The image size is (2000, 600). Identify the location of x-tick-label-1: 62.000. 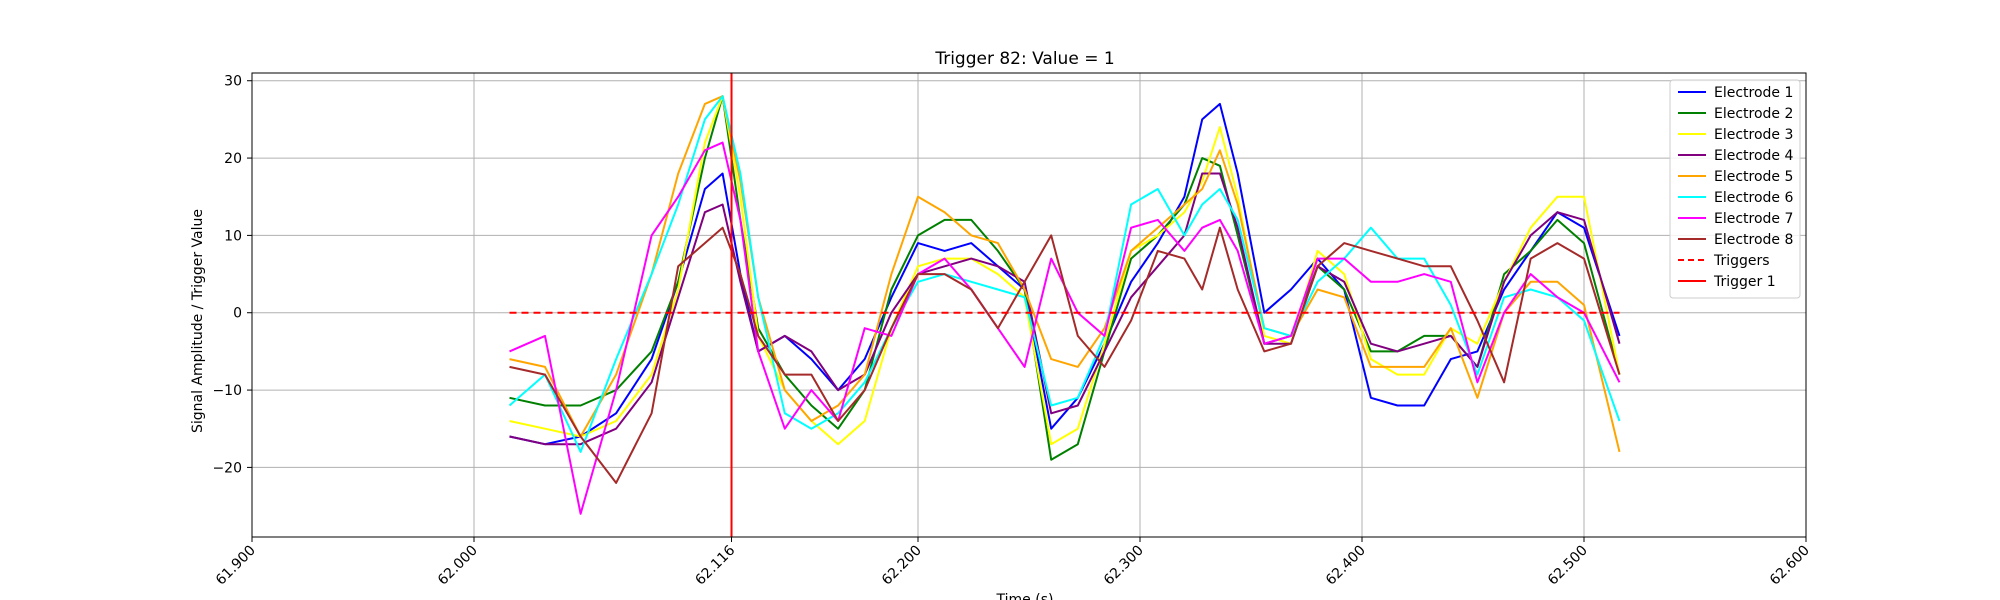
(458, 566).